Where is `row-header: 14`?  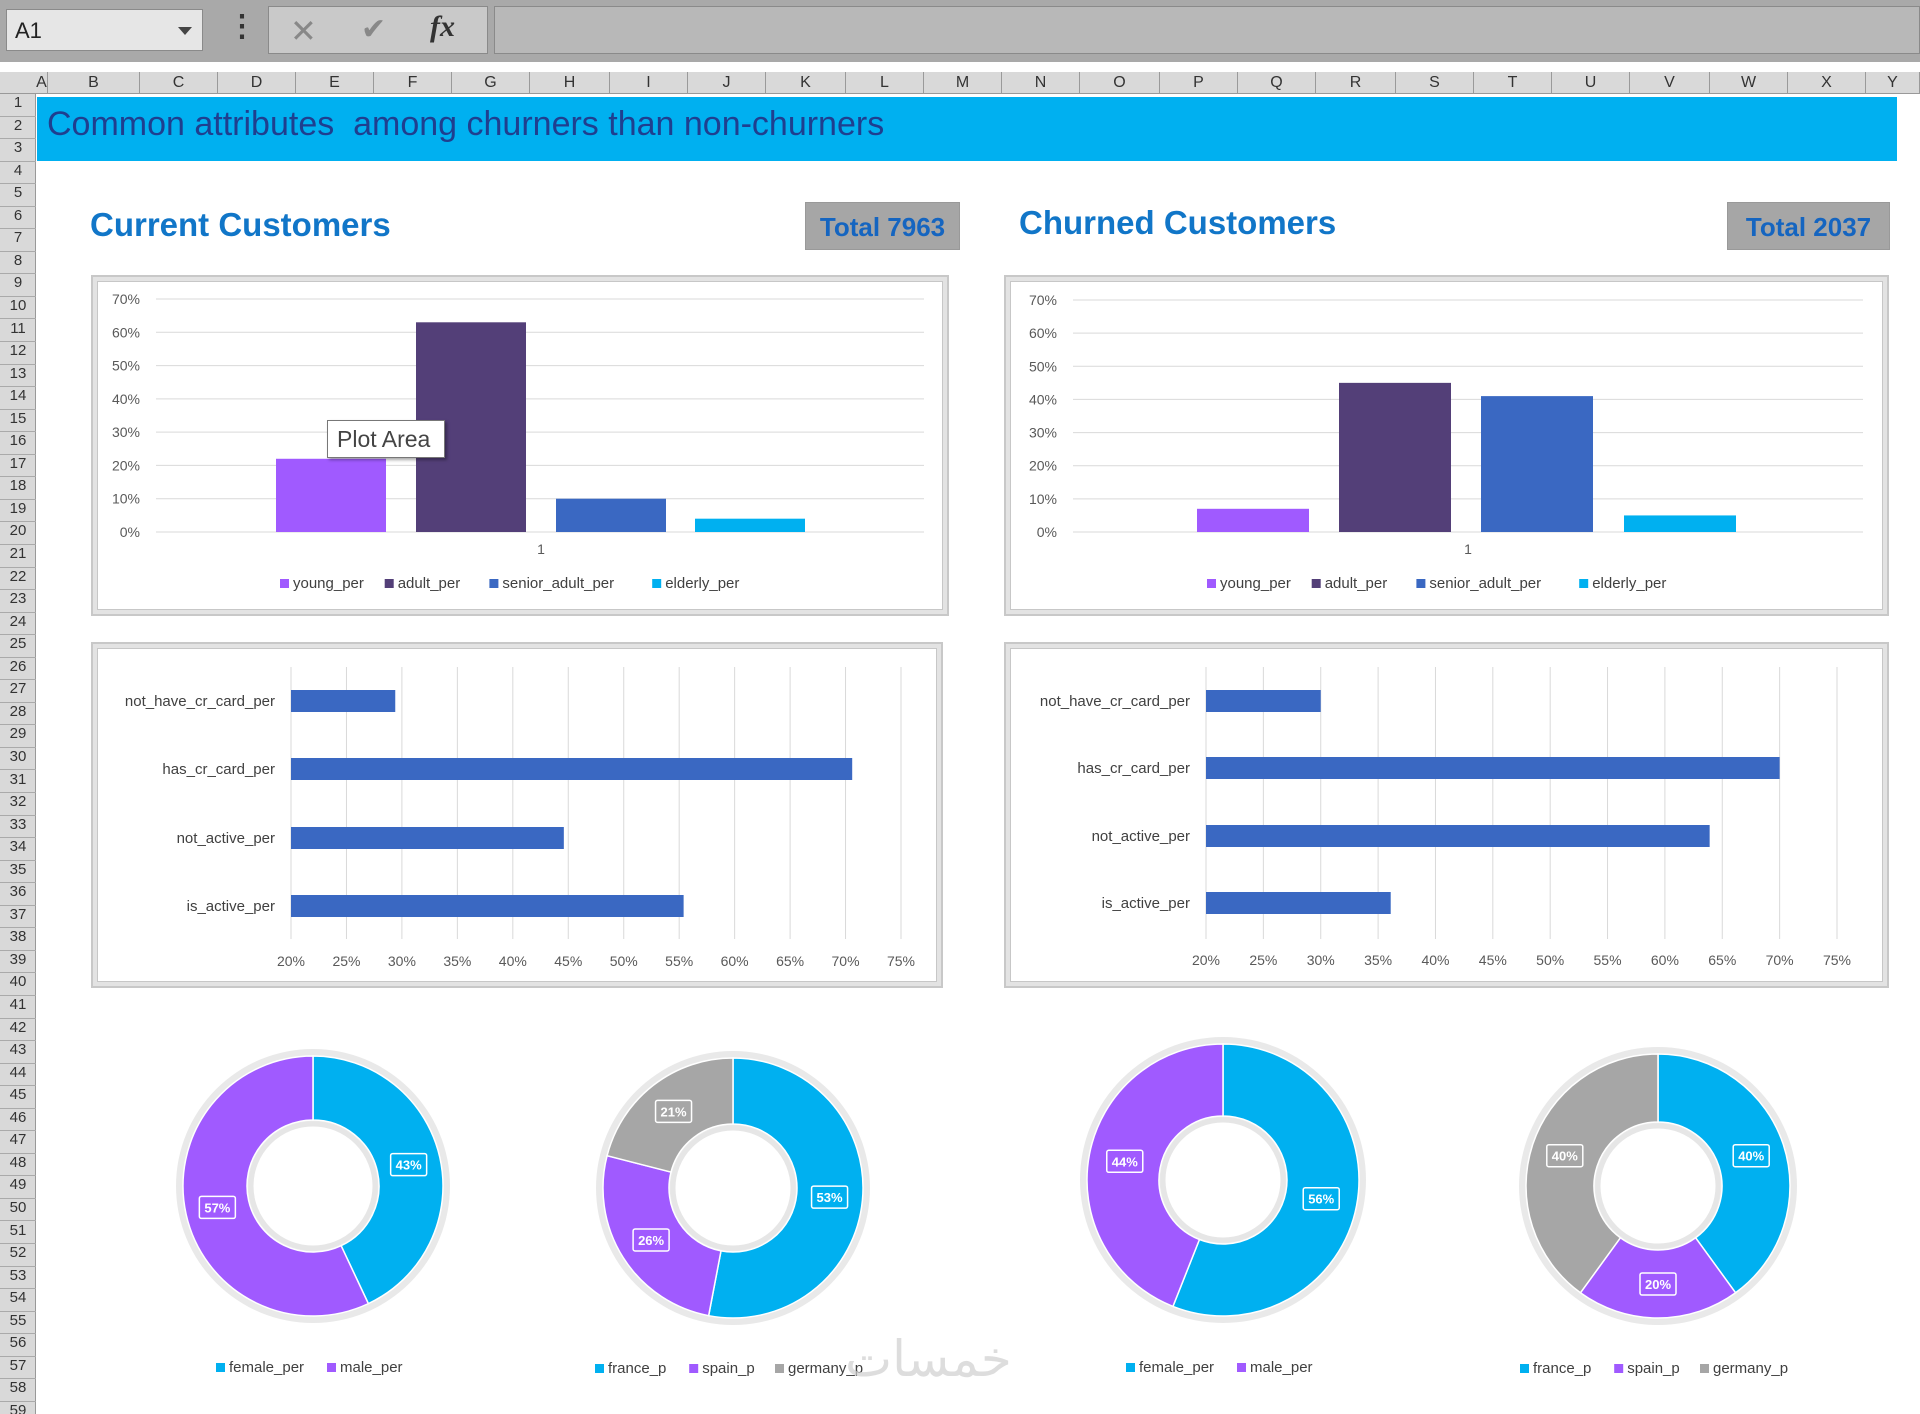 row-header: 14 is located at coordinates (18, 398).